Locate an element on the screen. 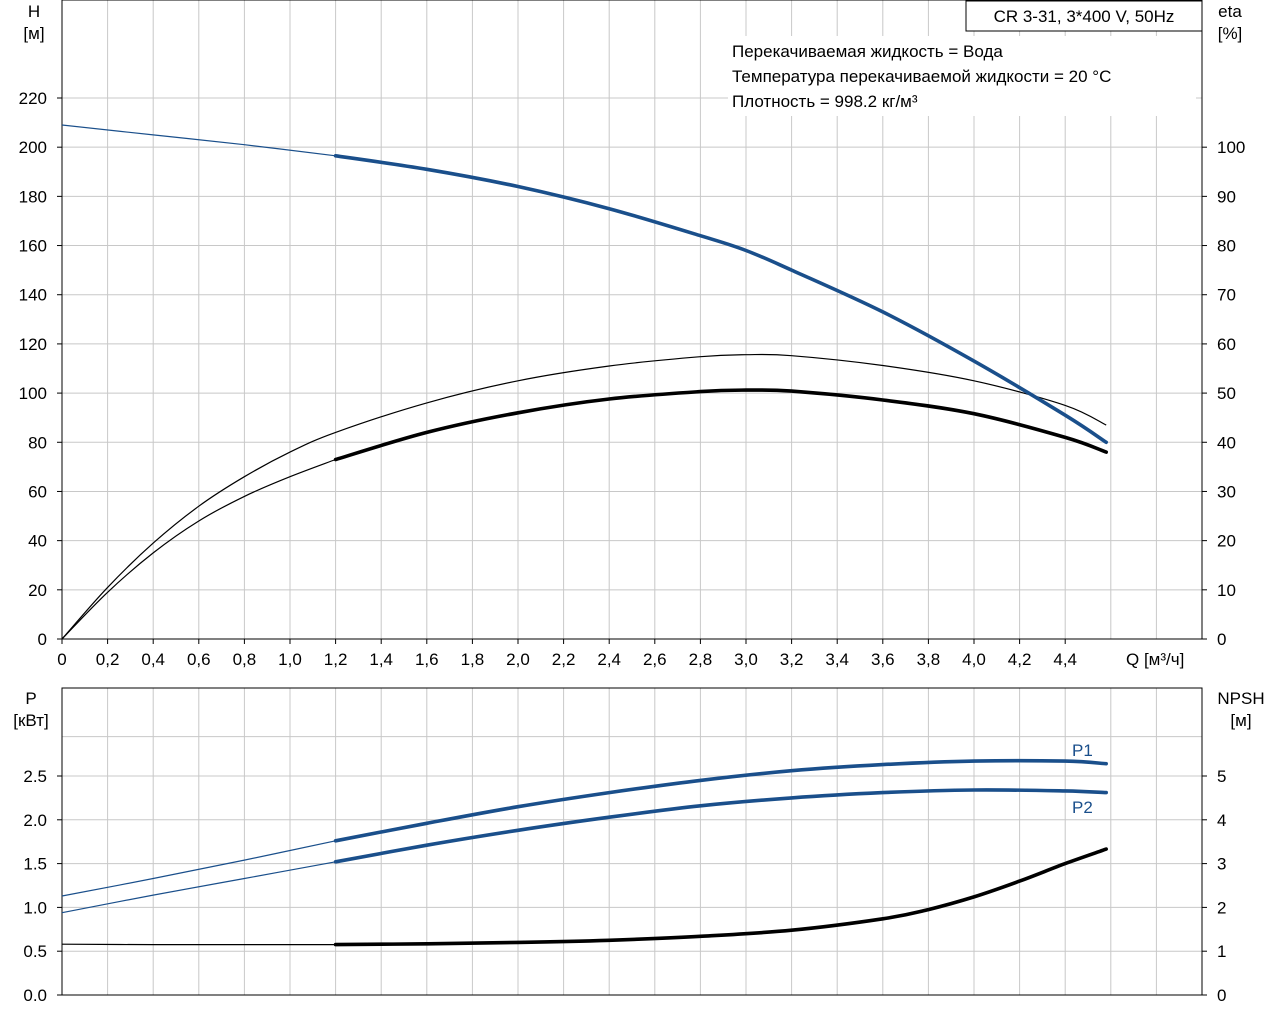 This screenshot has width=1280, height=1024. flow-tick-label: 2,4 is located at coordinates (609, 659).